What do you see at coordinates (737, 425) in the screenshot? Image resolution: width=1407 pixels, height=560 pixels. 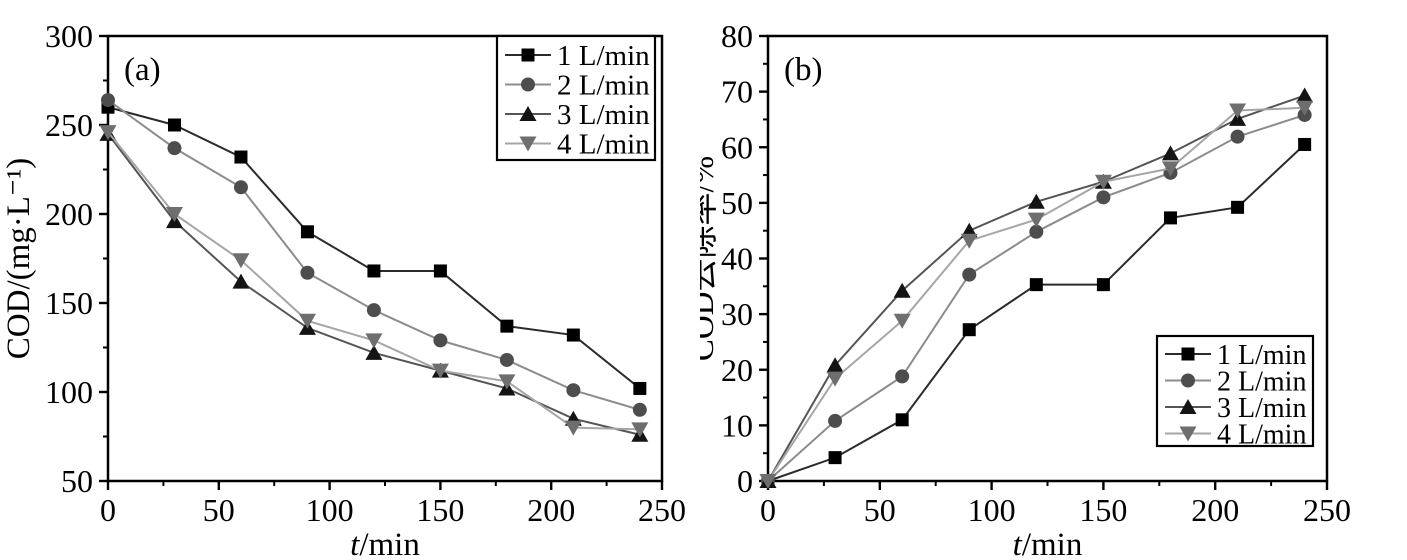 I see `y-tick-label: 10` at bounding box center [737, 425].